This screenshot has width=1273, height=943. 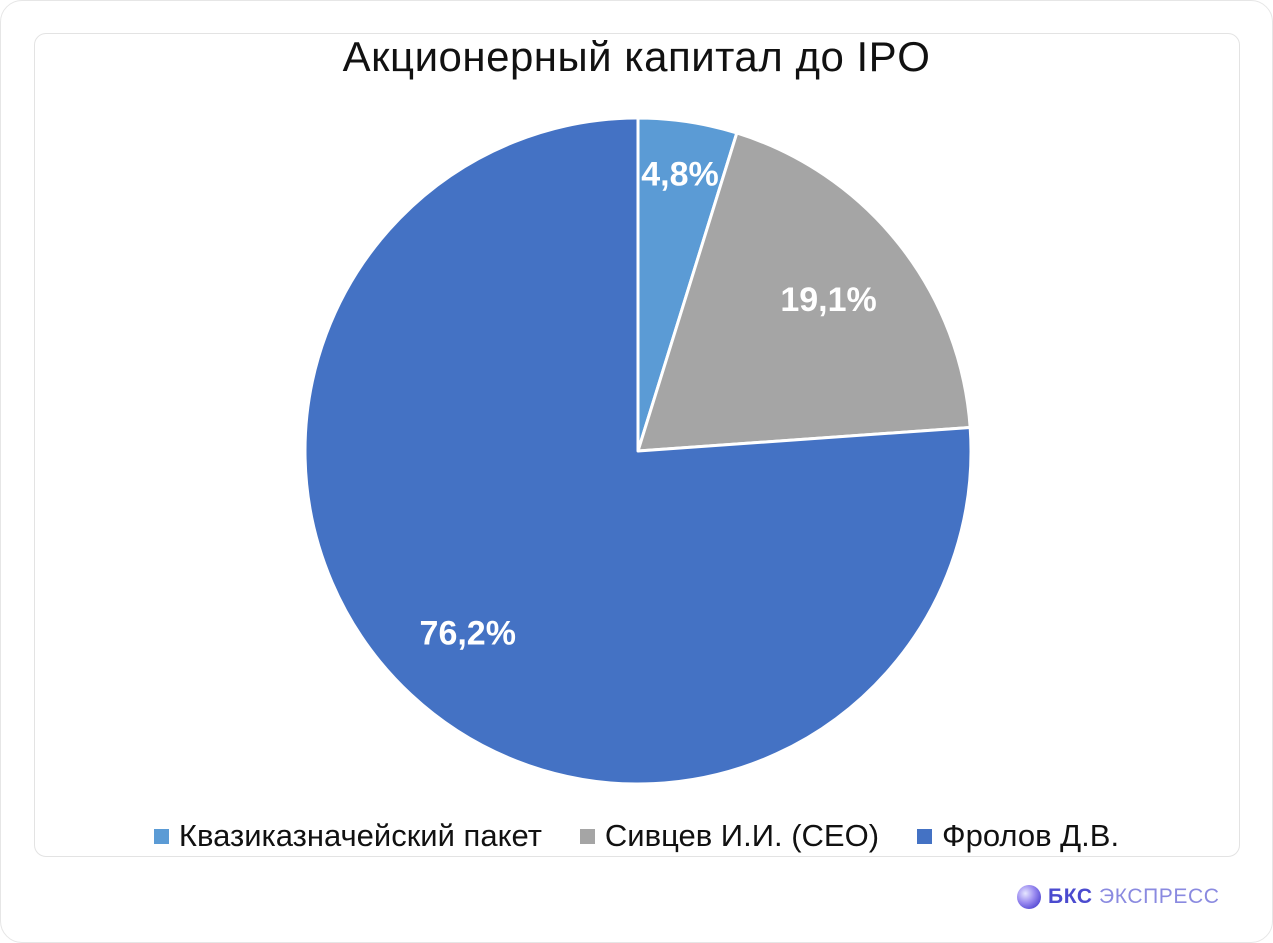 I want to click on legend-label-2: Фролов Д.В., so click(x=1031, y=835).